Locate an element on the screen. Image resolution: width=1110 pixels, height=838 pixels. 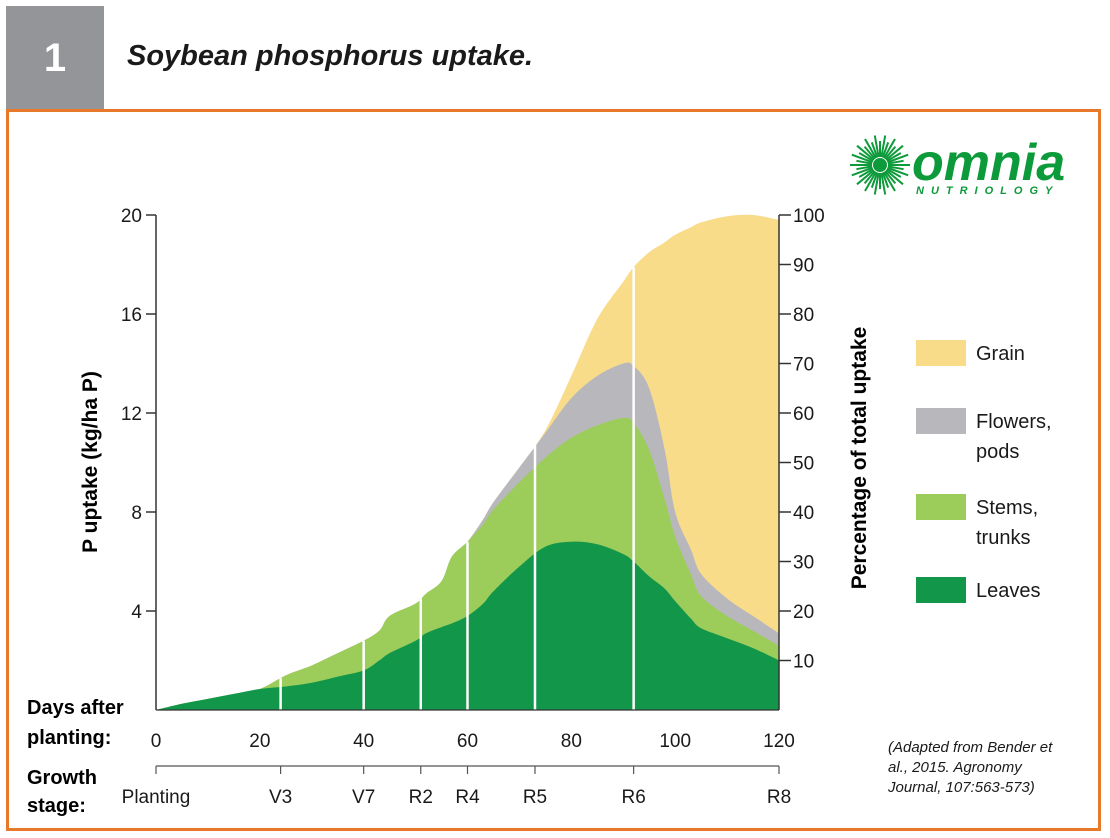
stage-label-r8: R8 is located at coordinates (779, 797).